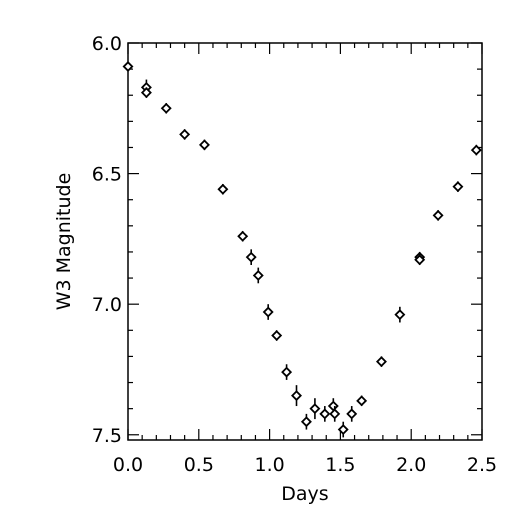 The width and height of the screenshot is (525, 525). What do you see at coordinates (128, 465) in the screenshot?
I see `x-tick-label: 0.0` at bounding box center [128, 465].